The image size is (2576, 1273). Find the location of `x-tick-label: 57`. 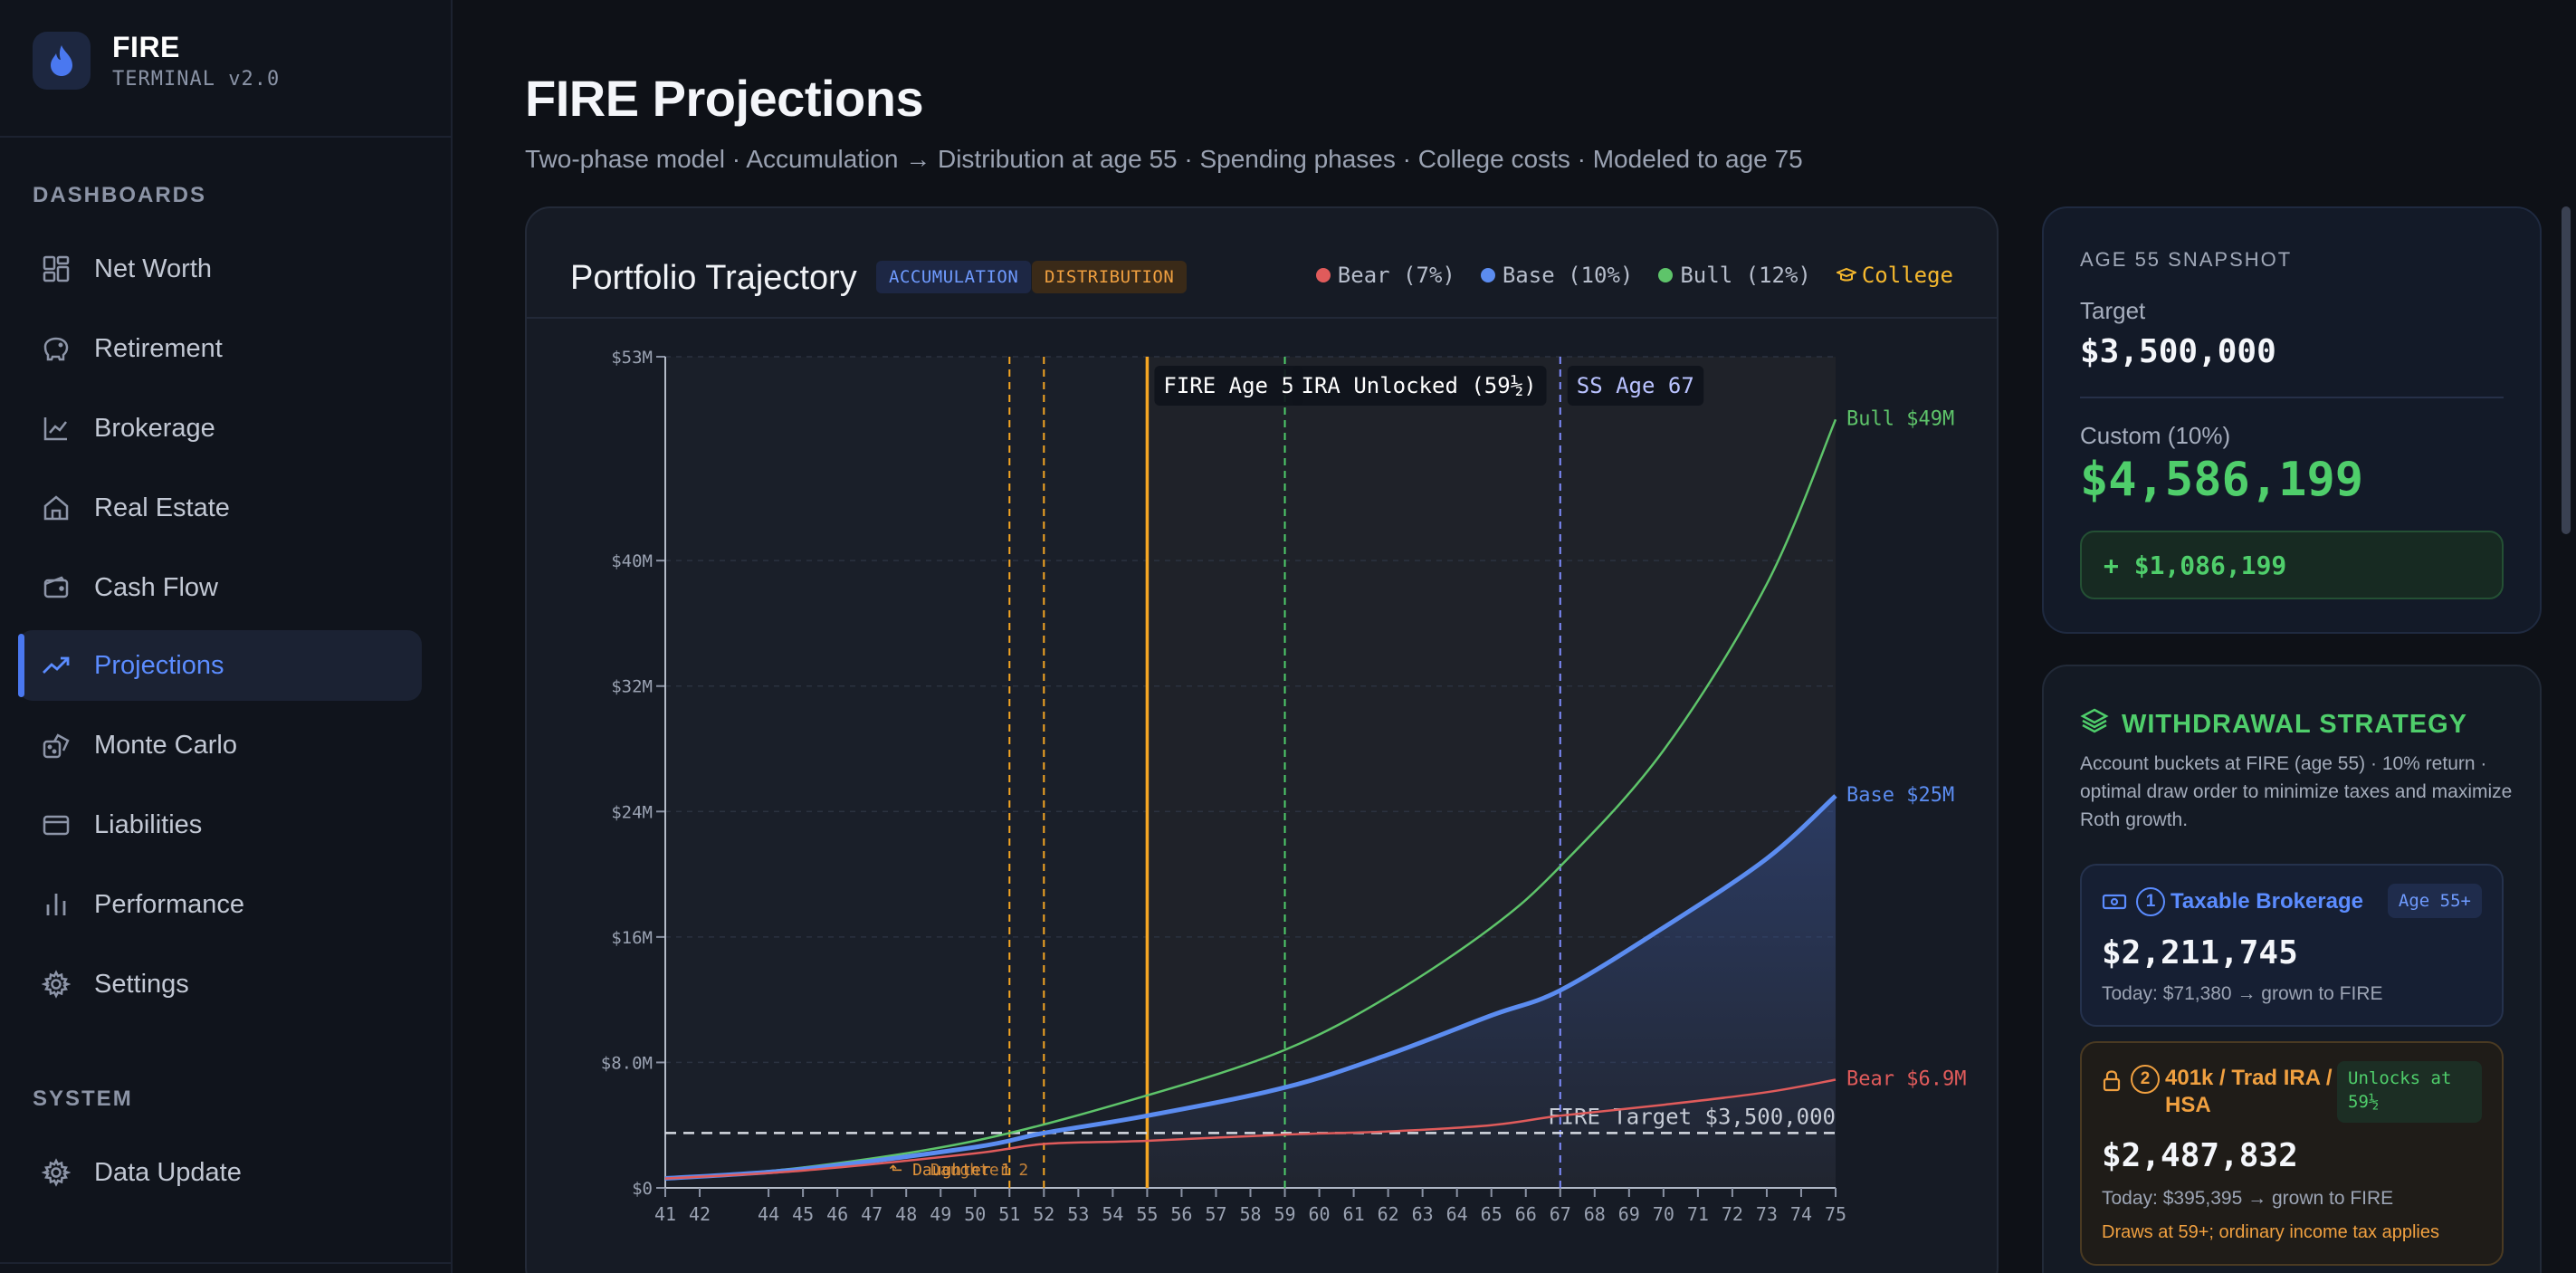

x-tick-label: 57 is located at coordinates (1216, 1214).